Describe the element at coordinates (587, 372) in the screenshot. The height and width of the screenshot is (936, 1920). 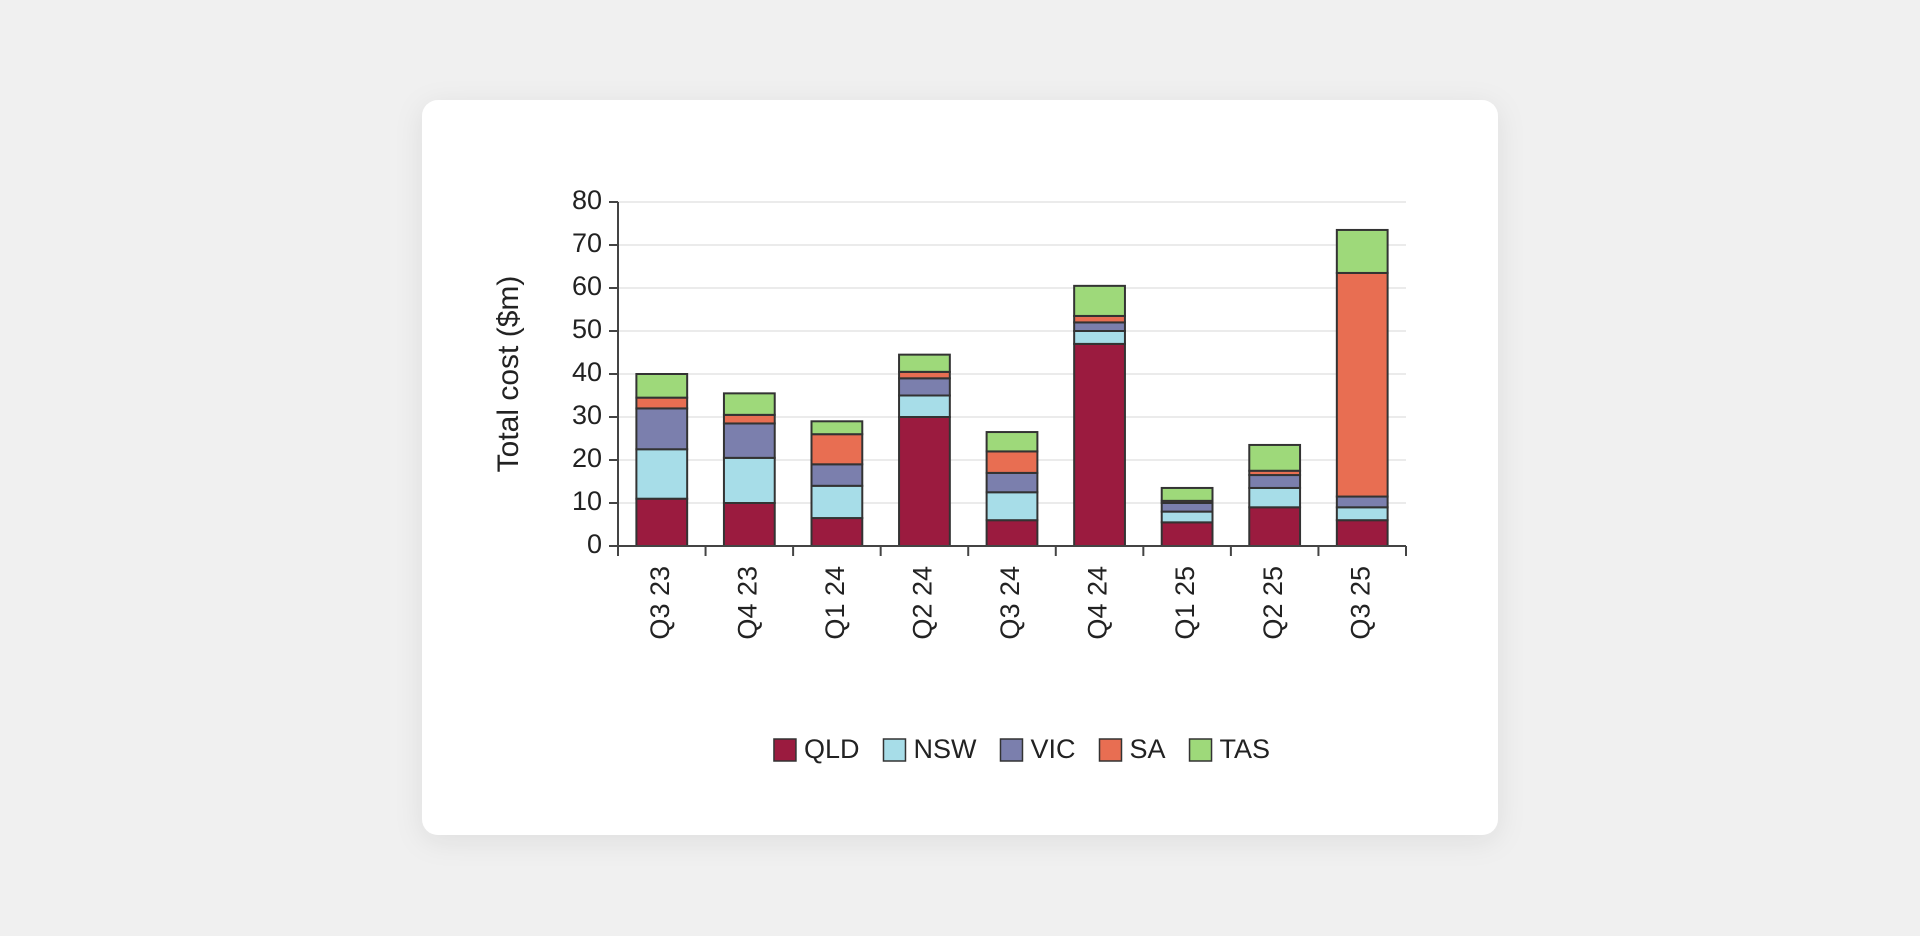
I see `y-tick-label: 40` at that location.